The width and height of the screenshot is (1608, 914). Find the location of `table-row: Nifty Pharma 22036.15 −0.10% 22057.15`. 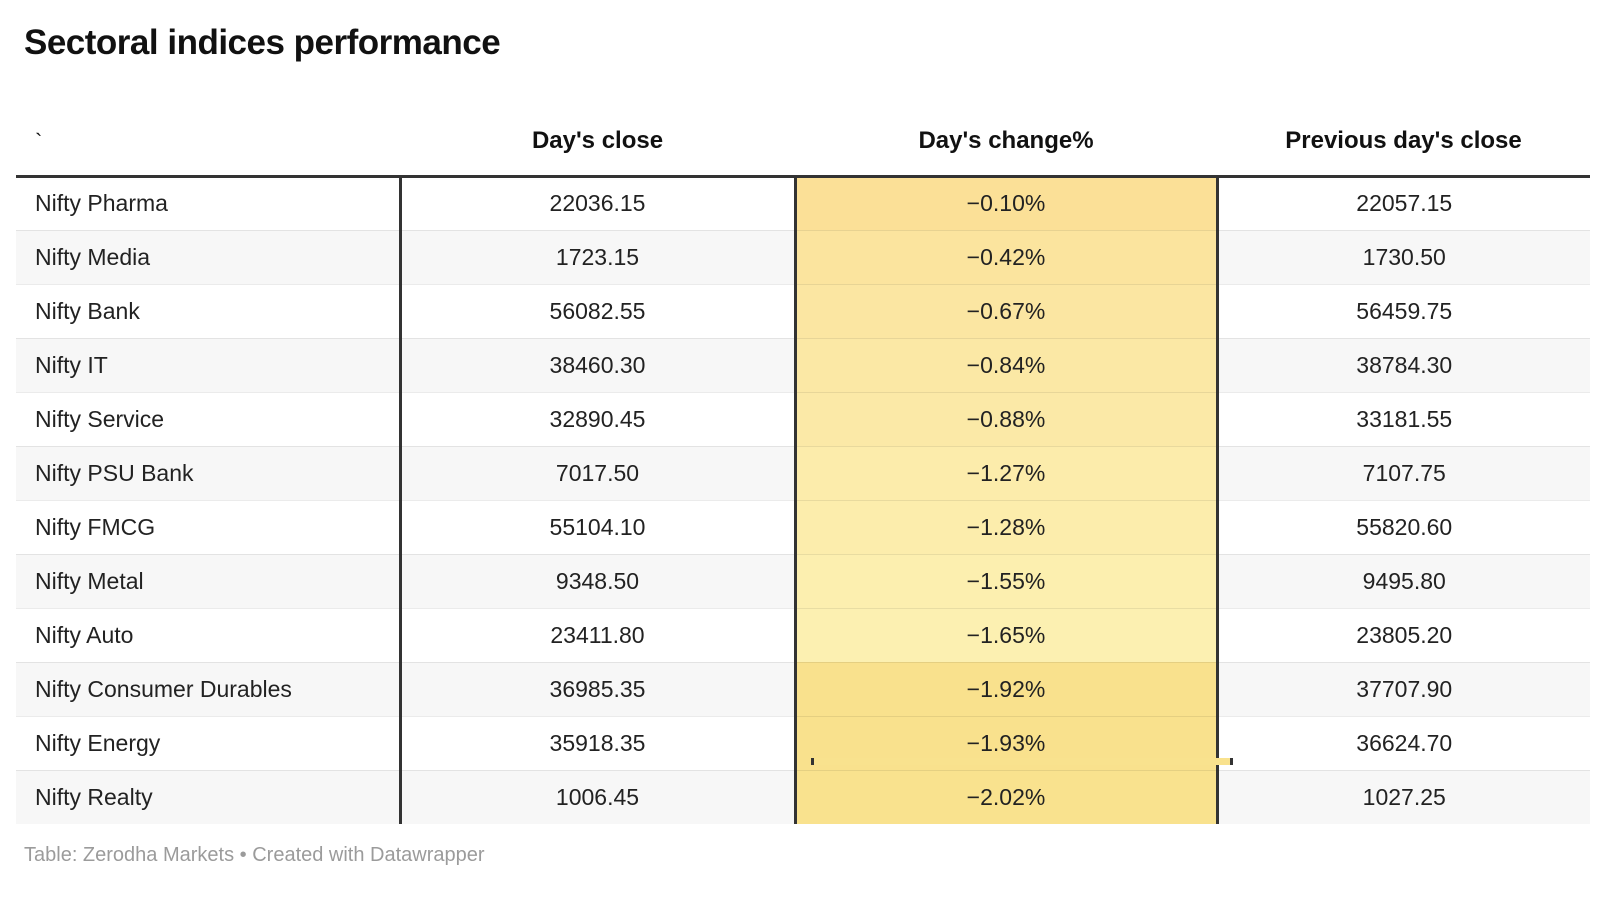

table-row: Nifty Pharma 22036.15 −0.10% 22057.15 is located at coordinates (803, 203).